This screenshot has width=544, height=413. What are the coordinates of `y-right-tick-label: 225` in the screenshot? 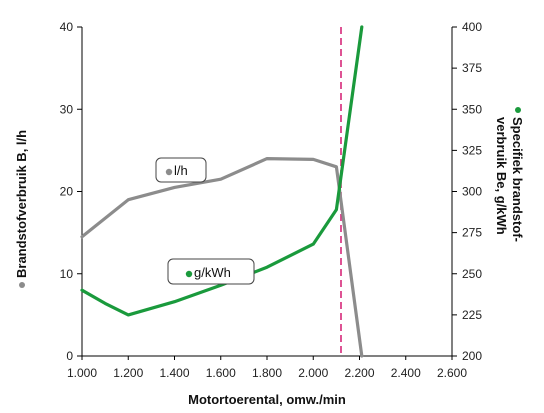 It's located at (472, 315).